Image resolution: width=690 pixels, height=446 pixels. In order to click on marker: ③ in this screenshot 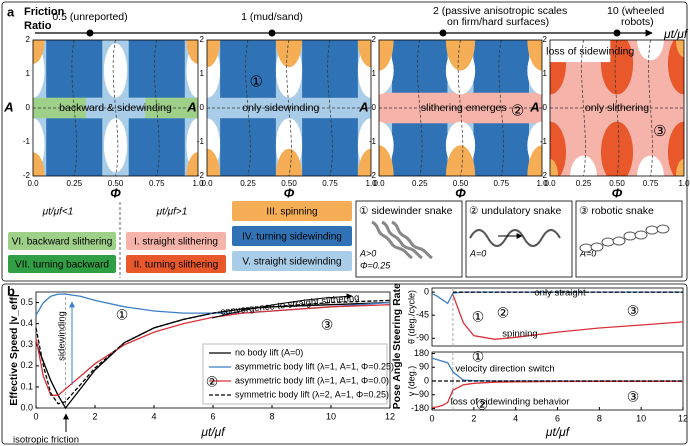, I will do `click(659, 131)`.